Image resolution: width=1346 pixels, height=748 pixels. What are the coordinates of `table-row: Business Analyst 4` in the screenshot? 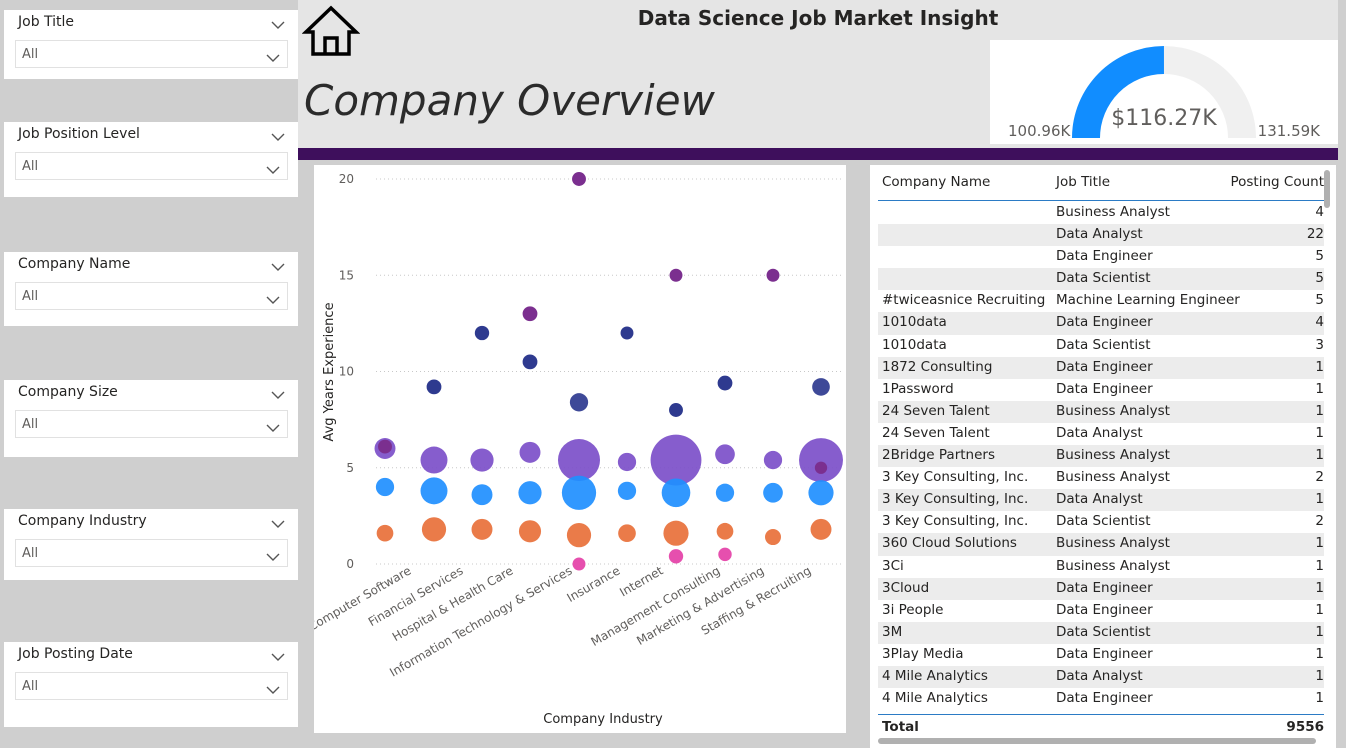 It's located at (1101, 213).